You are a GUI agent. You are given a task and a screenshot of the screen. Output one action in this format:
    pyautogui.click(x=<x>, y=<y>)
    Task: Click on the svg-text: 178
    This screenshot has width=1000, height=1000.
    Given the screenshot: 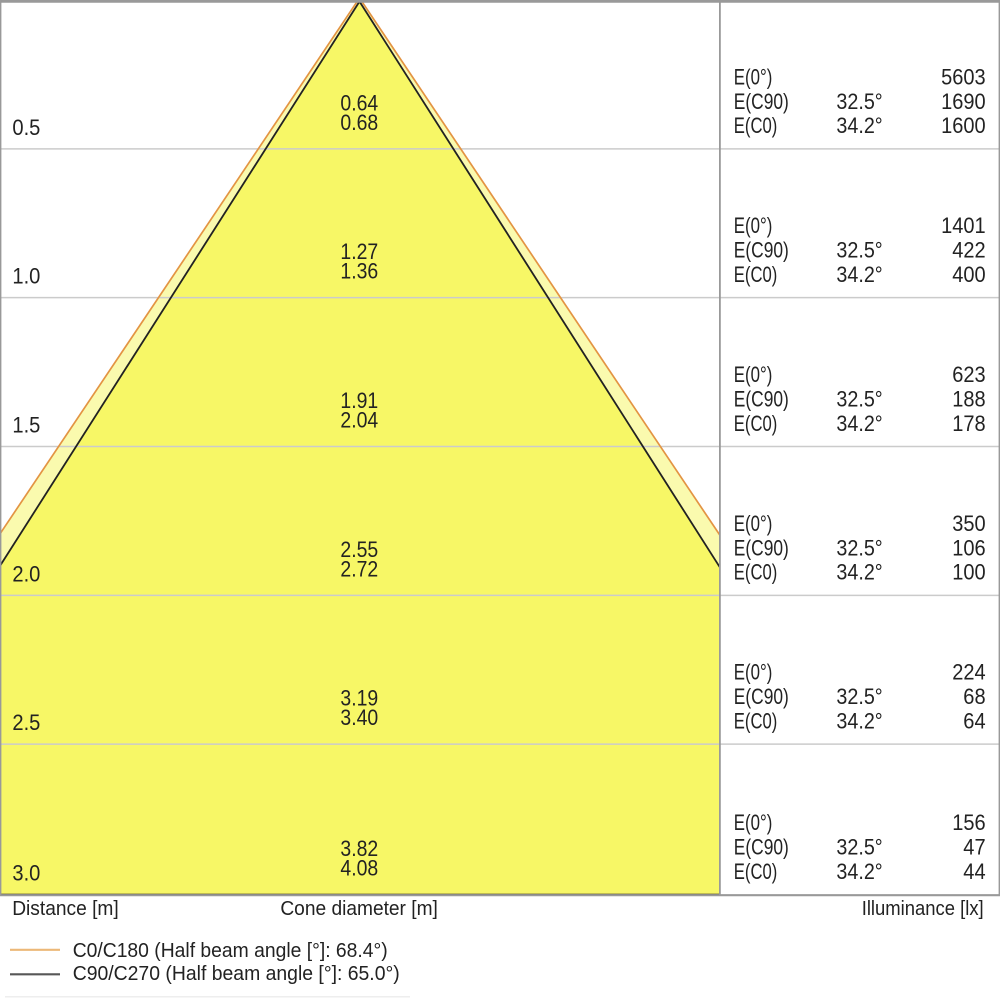 What is the action you would take?
    pyautogui.click(x=968, y=423)
    